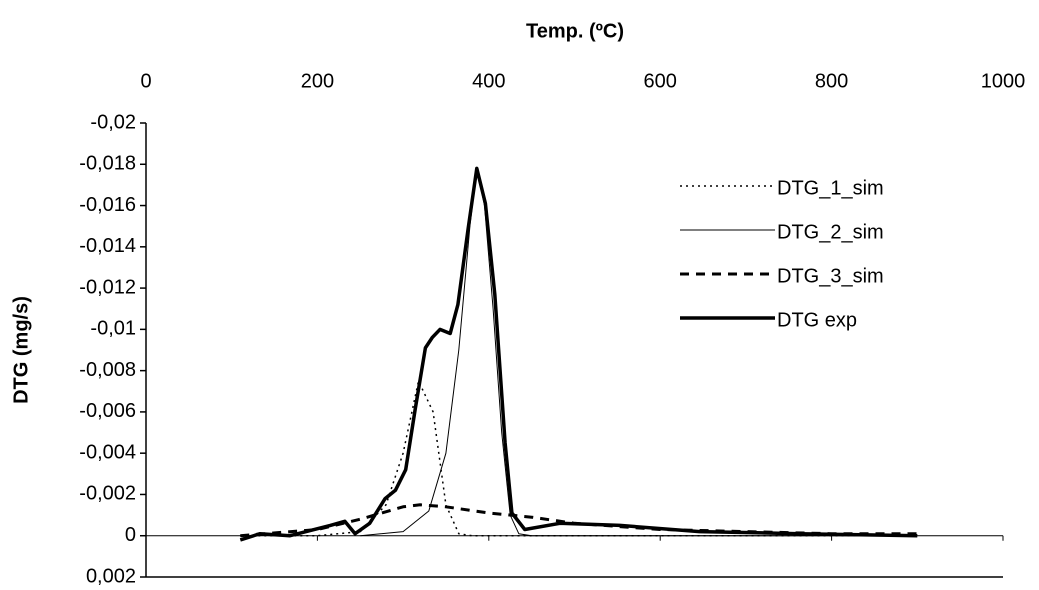 The height and width of the screenshot is (590, 1039). I want to click on y-tick-label: -0,016, so click(107, 205).